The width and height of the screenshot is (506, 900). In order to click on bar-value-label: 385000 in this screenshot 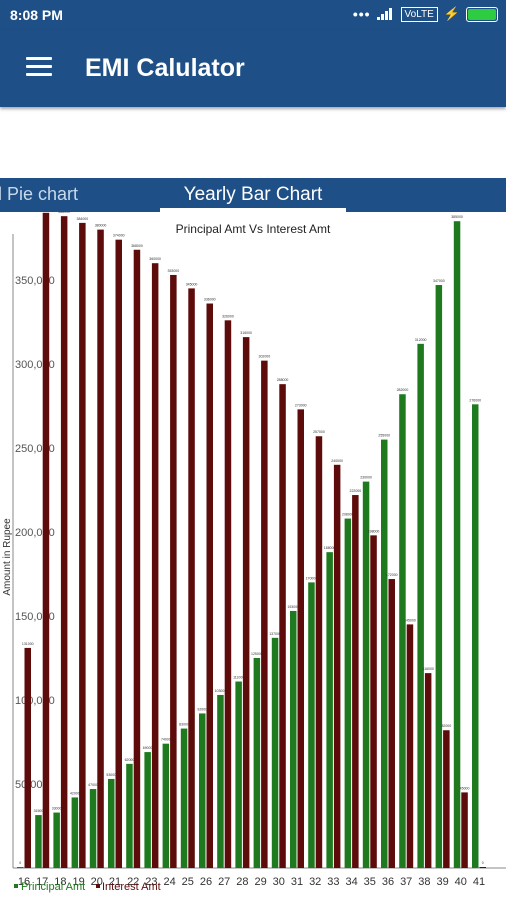, I will do `click(457, 217)`.